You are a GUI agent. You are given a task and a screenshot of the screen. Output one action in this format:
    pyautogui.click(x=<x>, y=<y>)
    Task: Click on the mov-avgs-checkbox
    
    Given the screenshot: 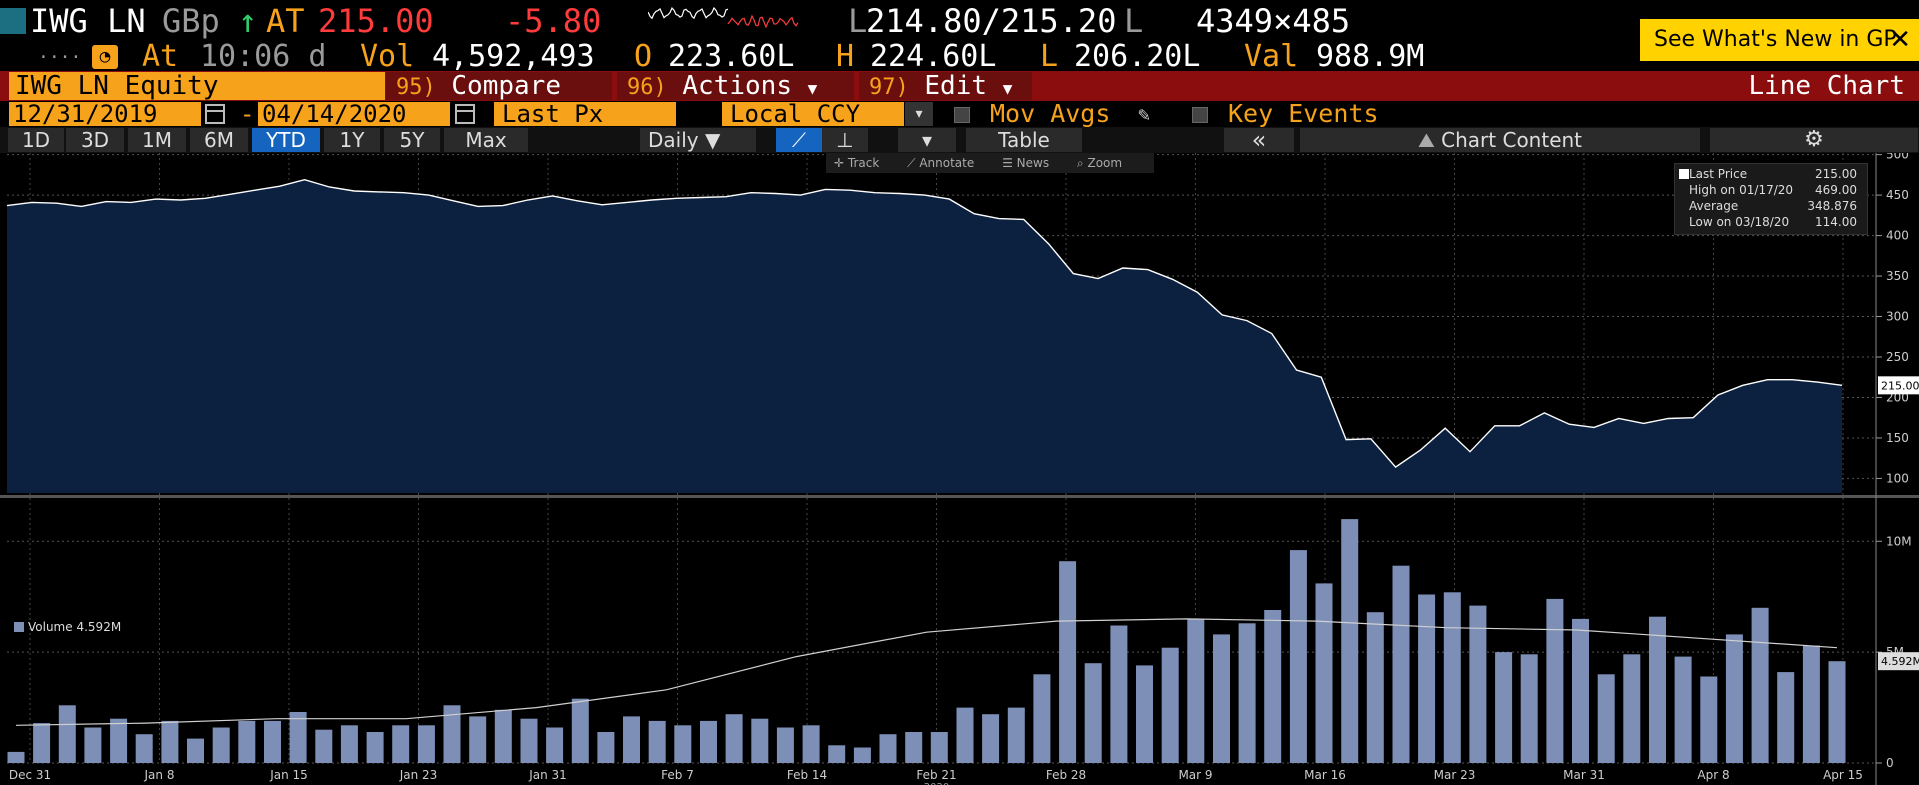 What is the action you would take?
    pyautogui.click(x=962, y=115)
    